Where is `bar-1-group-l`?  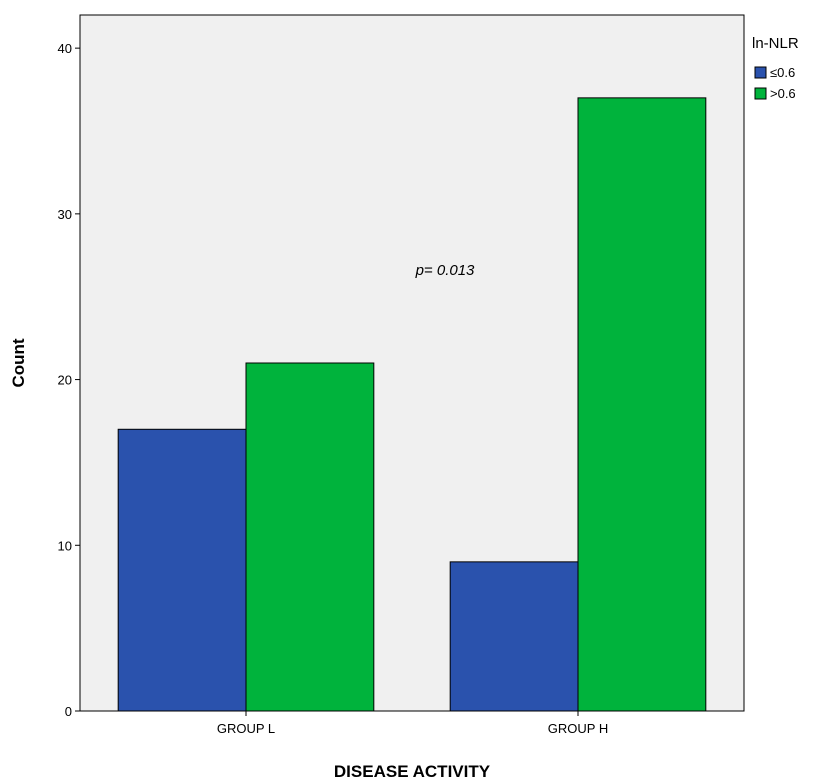 bar-1-group-l is located at coordinates (182, 570).